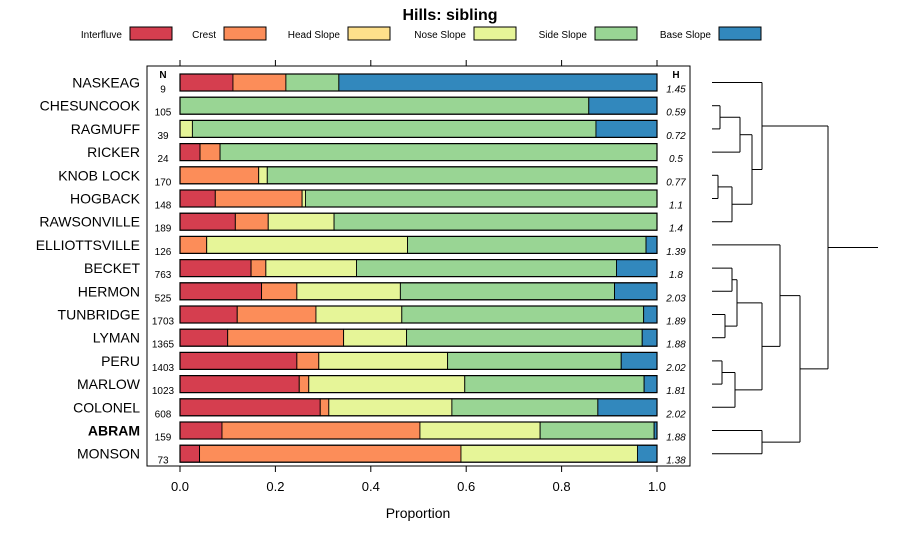  Describe the element at coordinates (163, 159) in the screenshot. I see `n-value: 24` at that location.